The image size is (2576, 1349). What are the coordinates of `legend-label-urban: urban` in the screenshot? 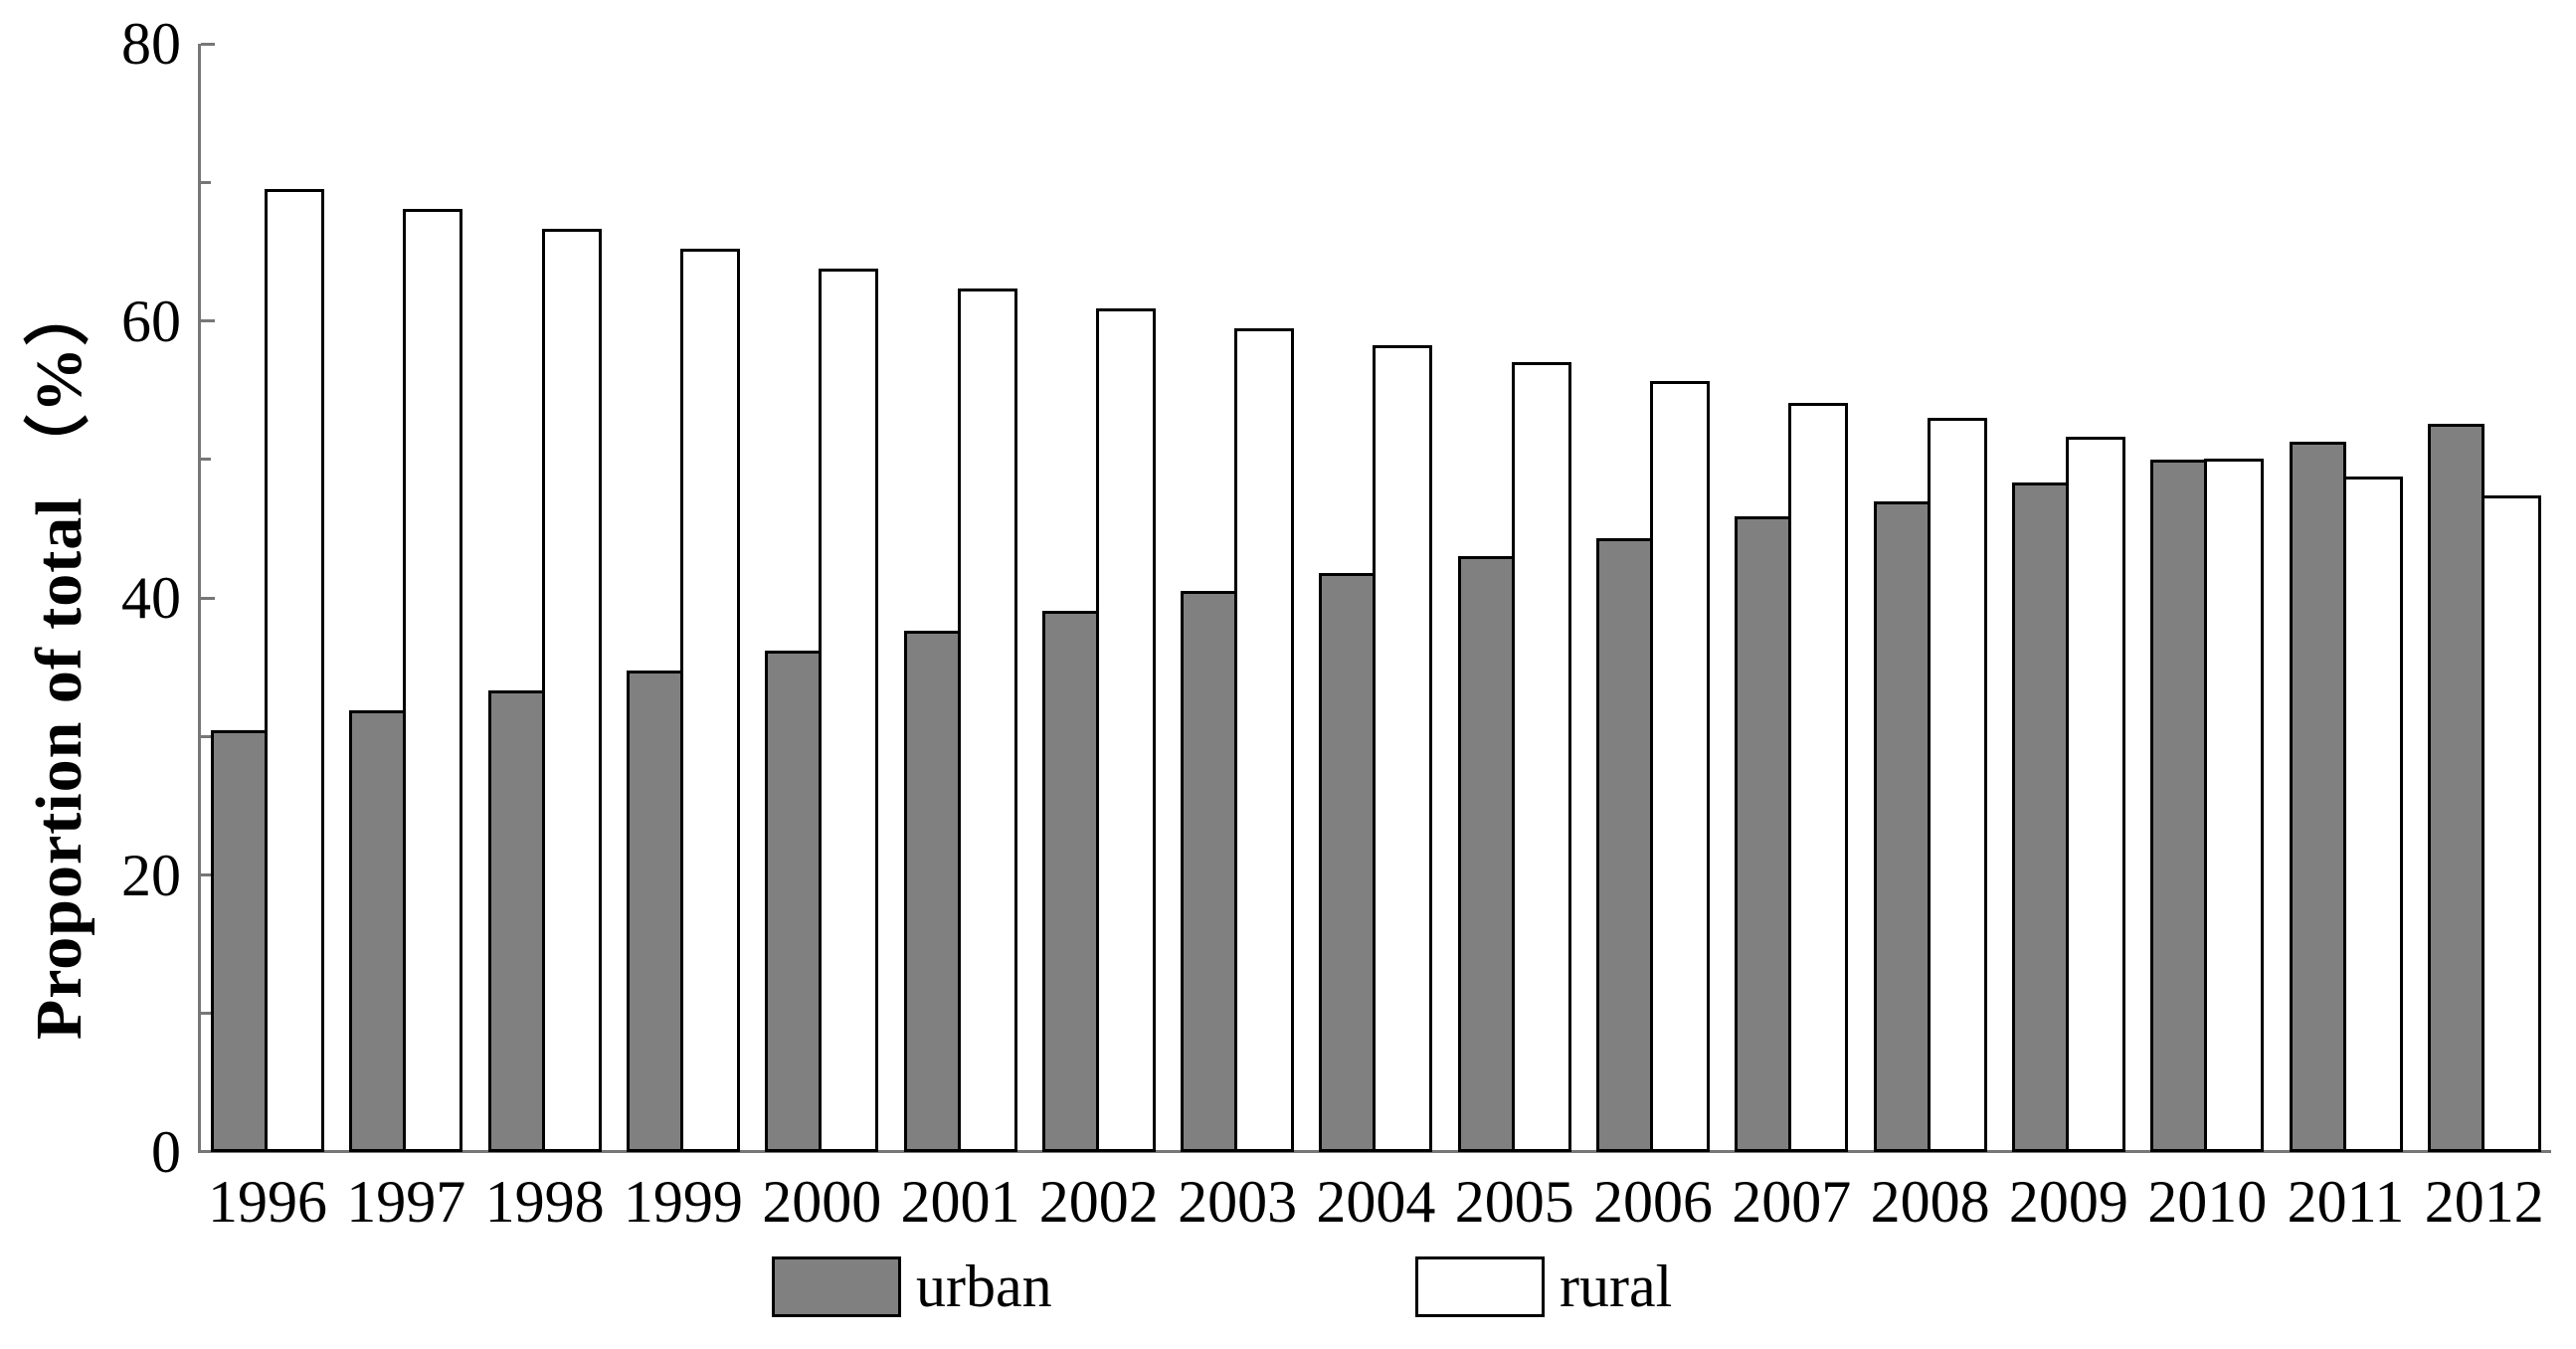 It's located at (984, 1286).